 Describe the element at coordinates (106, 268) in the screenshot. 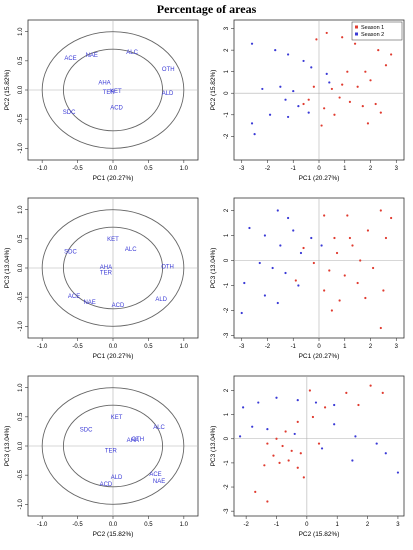

I see `variable-label-aha: AHA` at that location.